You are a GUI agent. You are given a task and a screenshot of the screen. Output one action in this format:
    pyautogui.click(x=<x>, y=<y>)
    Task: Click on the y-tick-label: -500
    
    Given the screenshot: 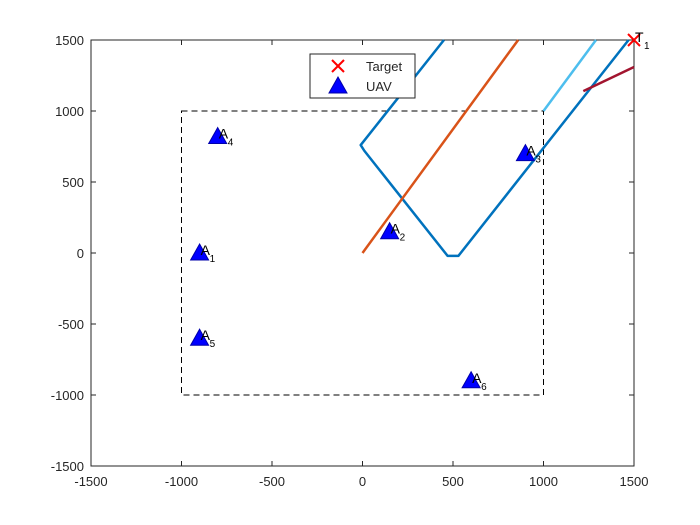 What is the action you would take?
    pyautogui.click(x=71, y=324)
    